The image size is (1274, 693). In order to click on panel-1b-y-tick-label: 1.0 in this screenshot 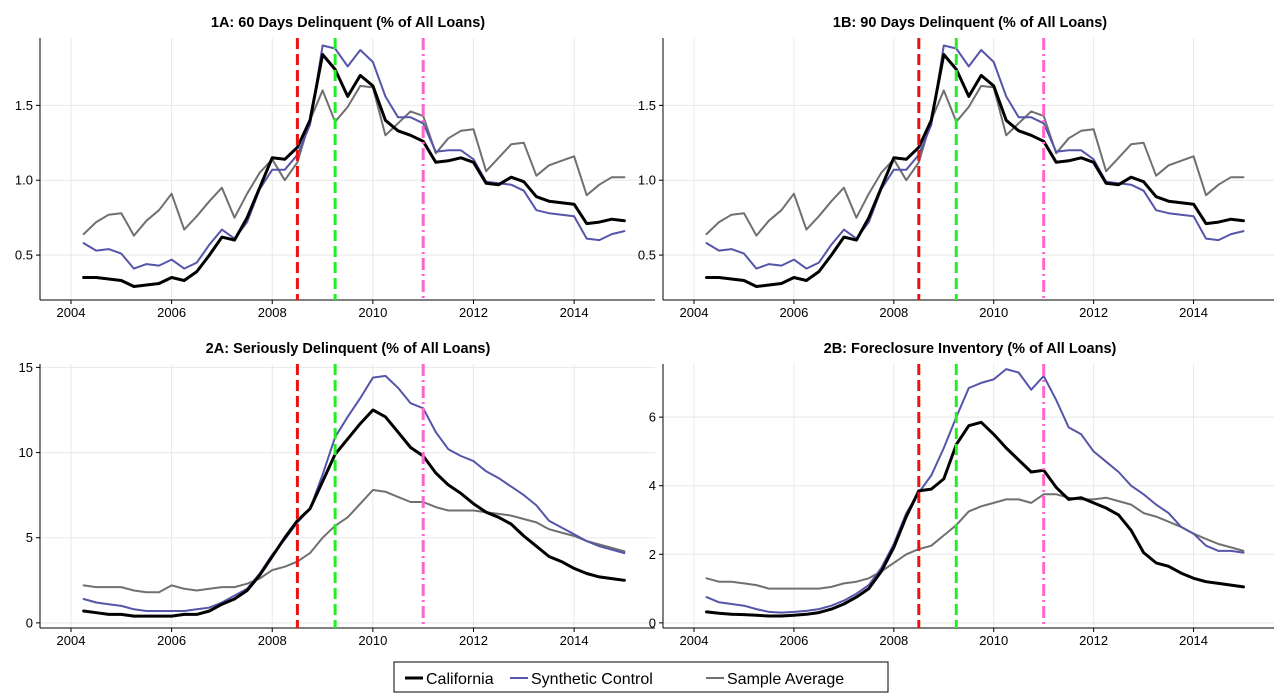, I will do `click(647, 180)`.